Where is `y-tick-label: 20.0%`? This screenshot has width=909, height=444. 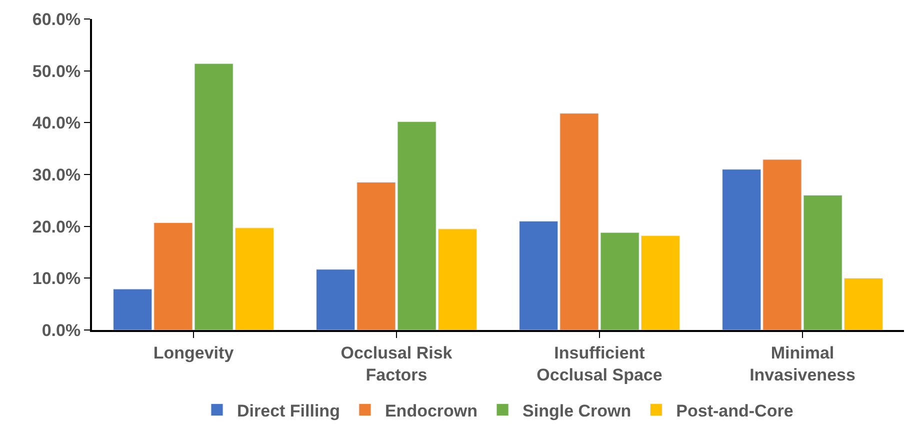 y-tick-label: 20.0% is located at coordinates (56, 226).